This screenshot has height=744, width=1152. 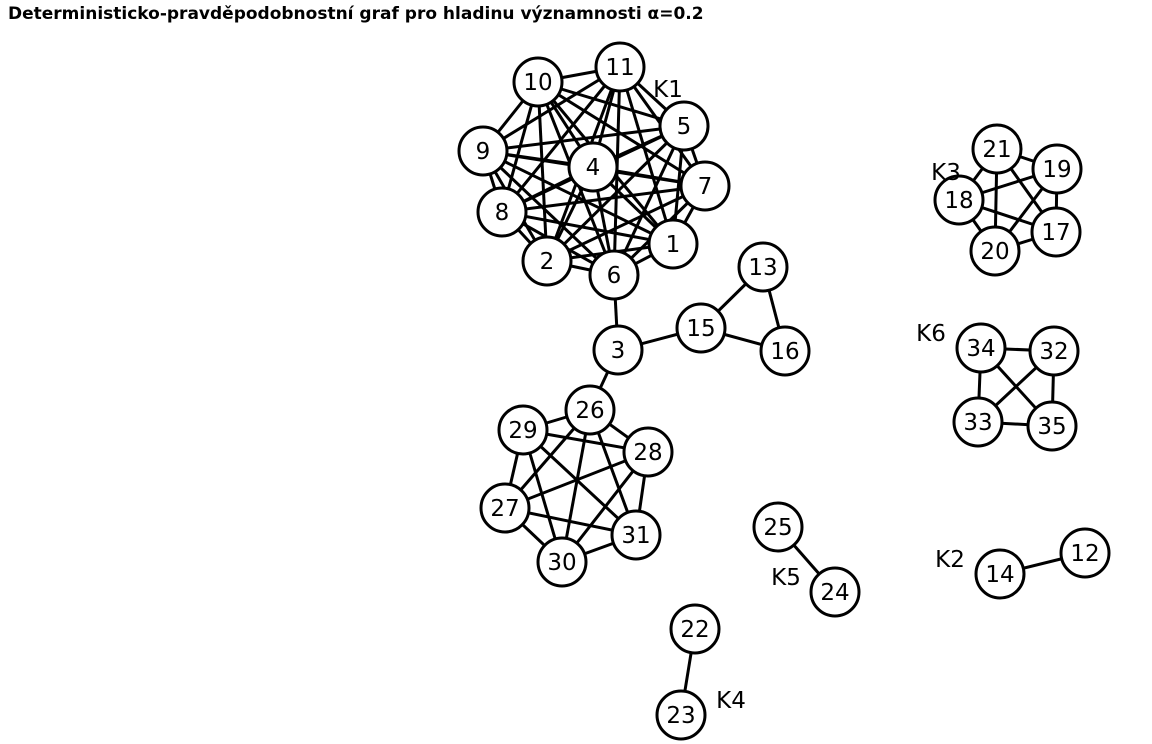 I want to click on node-label: 3, so click(x=618, y=351).